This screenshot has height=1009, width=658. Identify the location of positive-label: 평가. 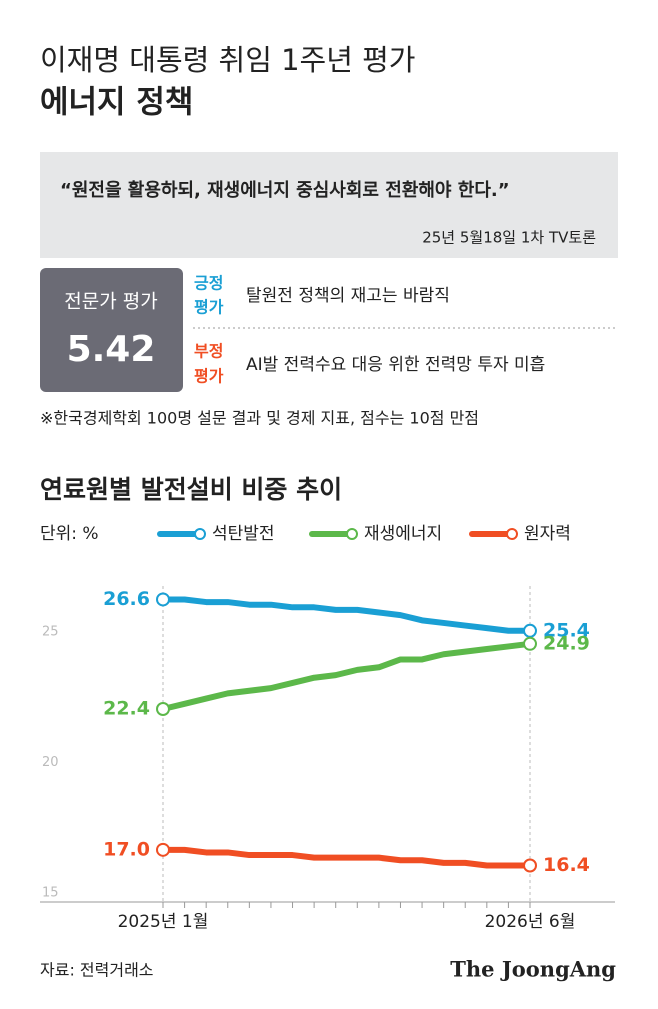
(209, 307).